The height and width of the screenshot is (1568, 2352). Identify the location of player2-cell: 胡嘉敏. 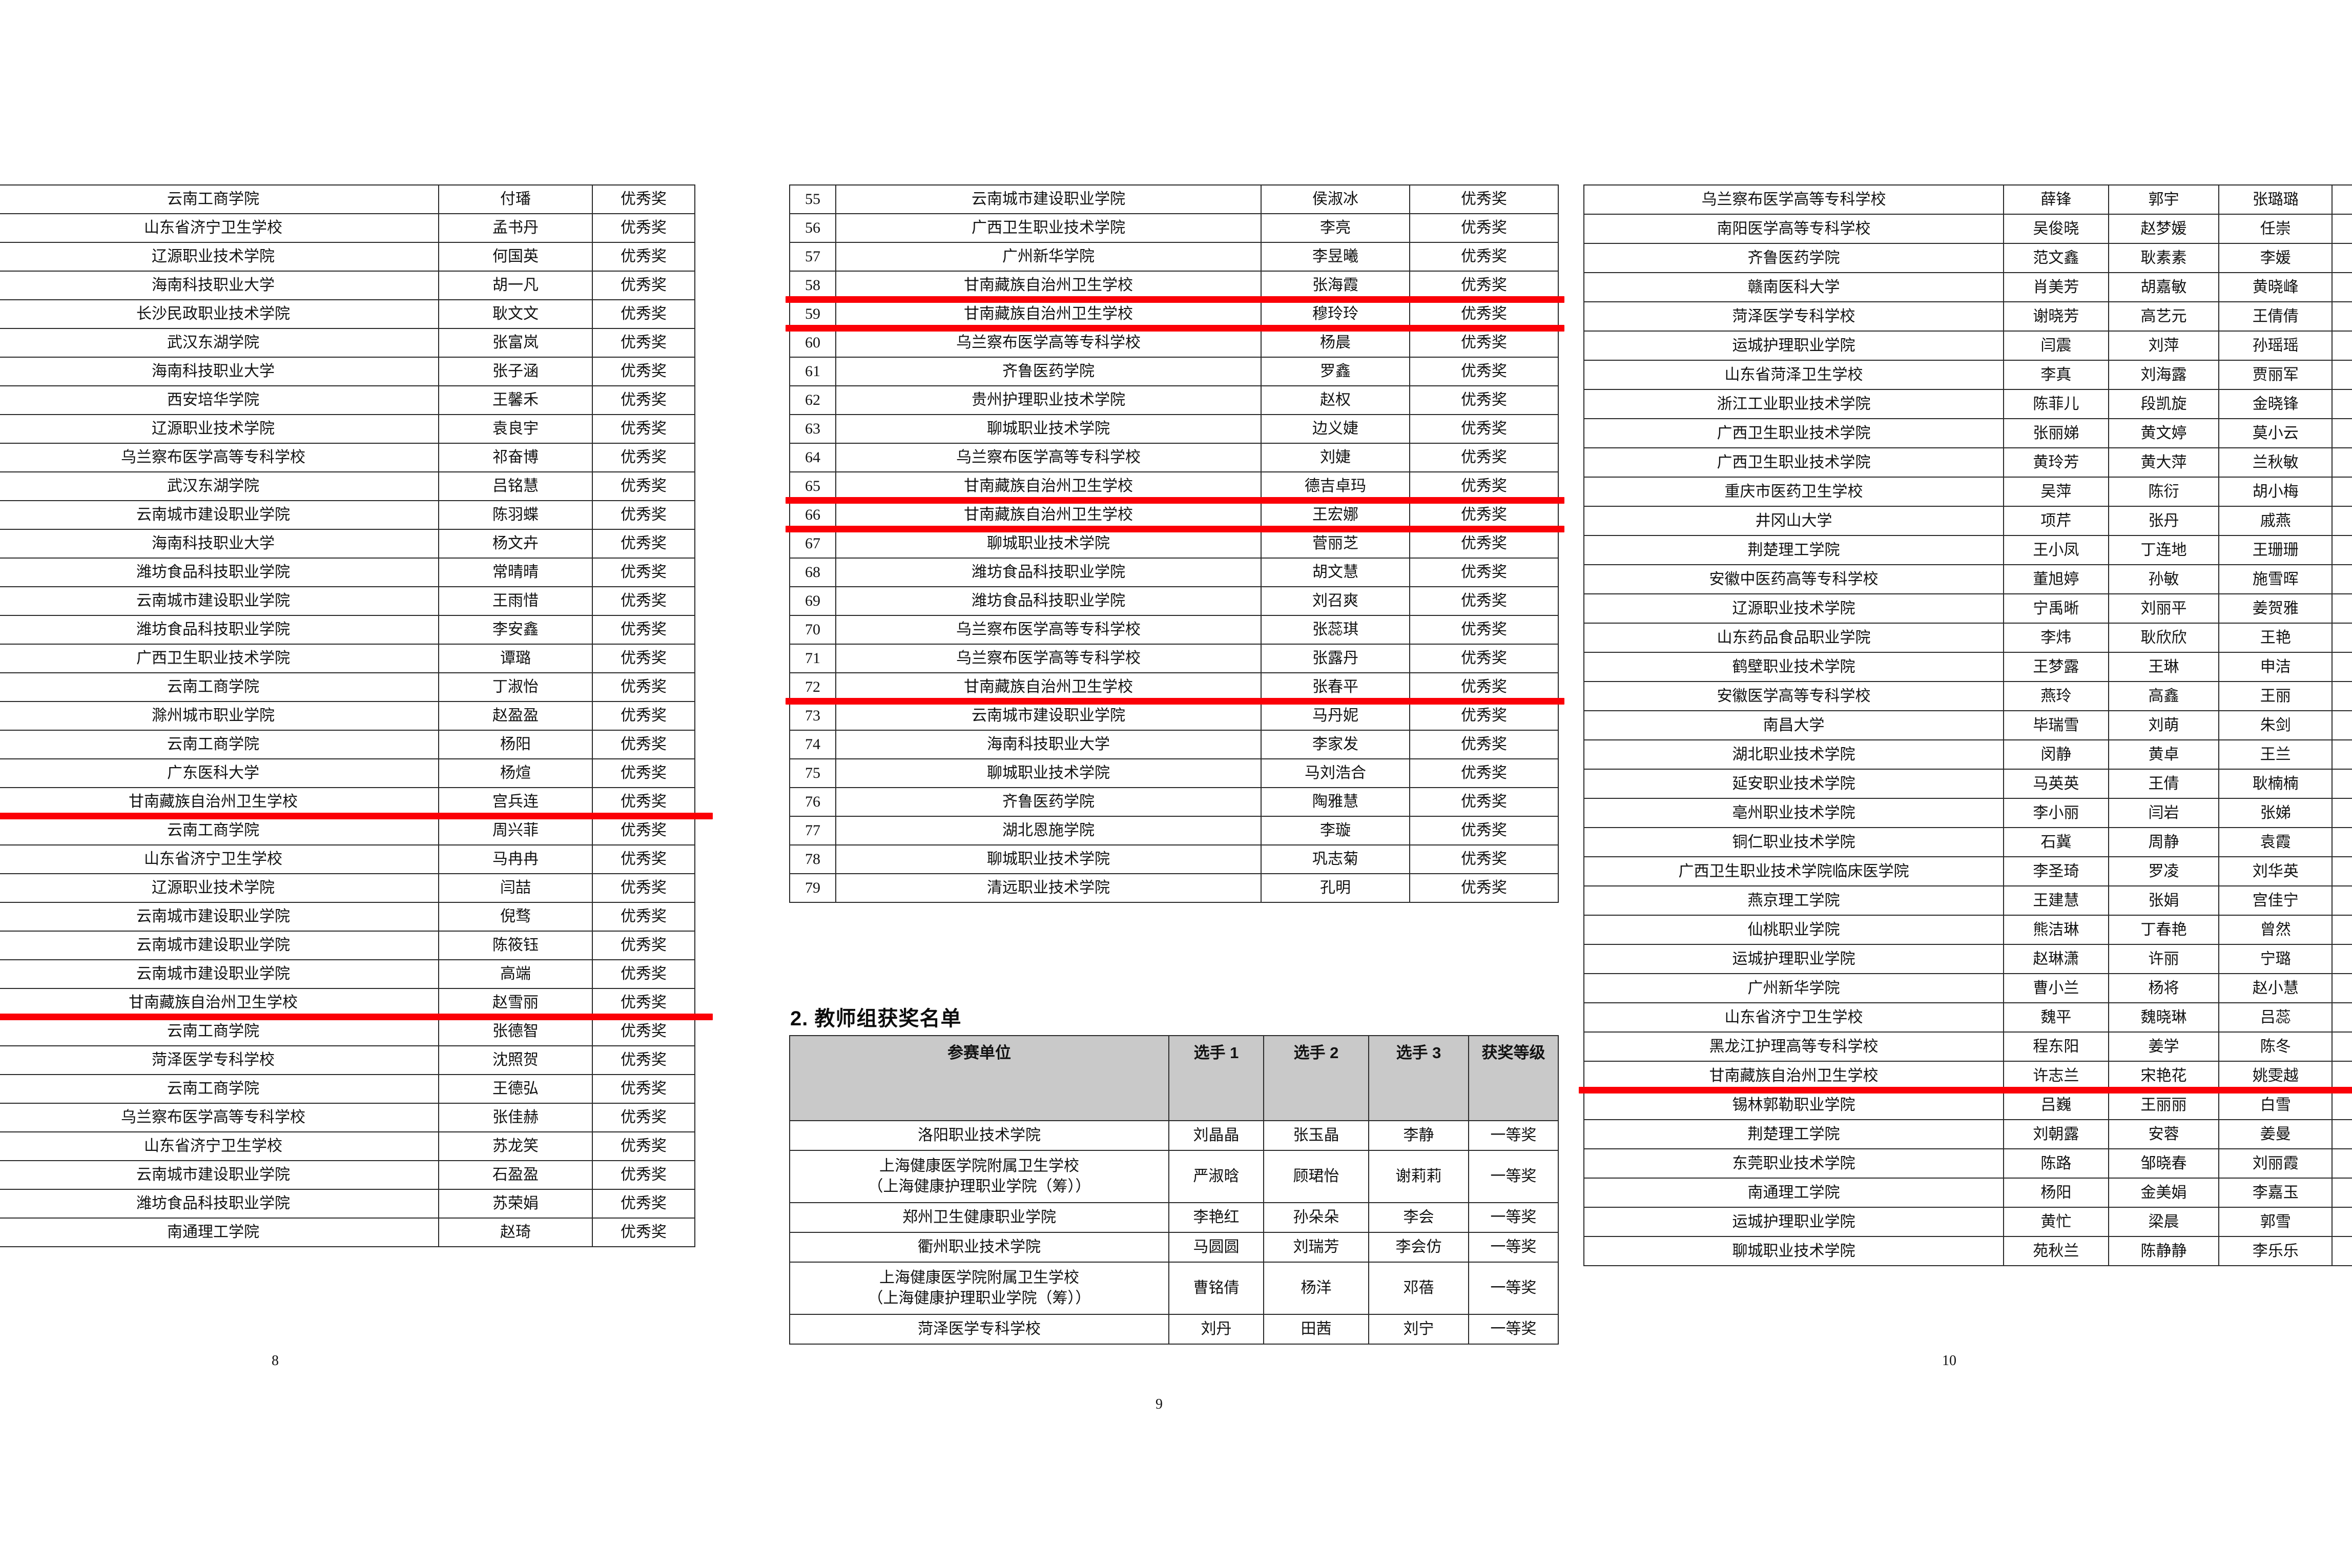
(2164, 287).